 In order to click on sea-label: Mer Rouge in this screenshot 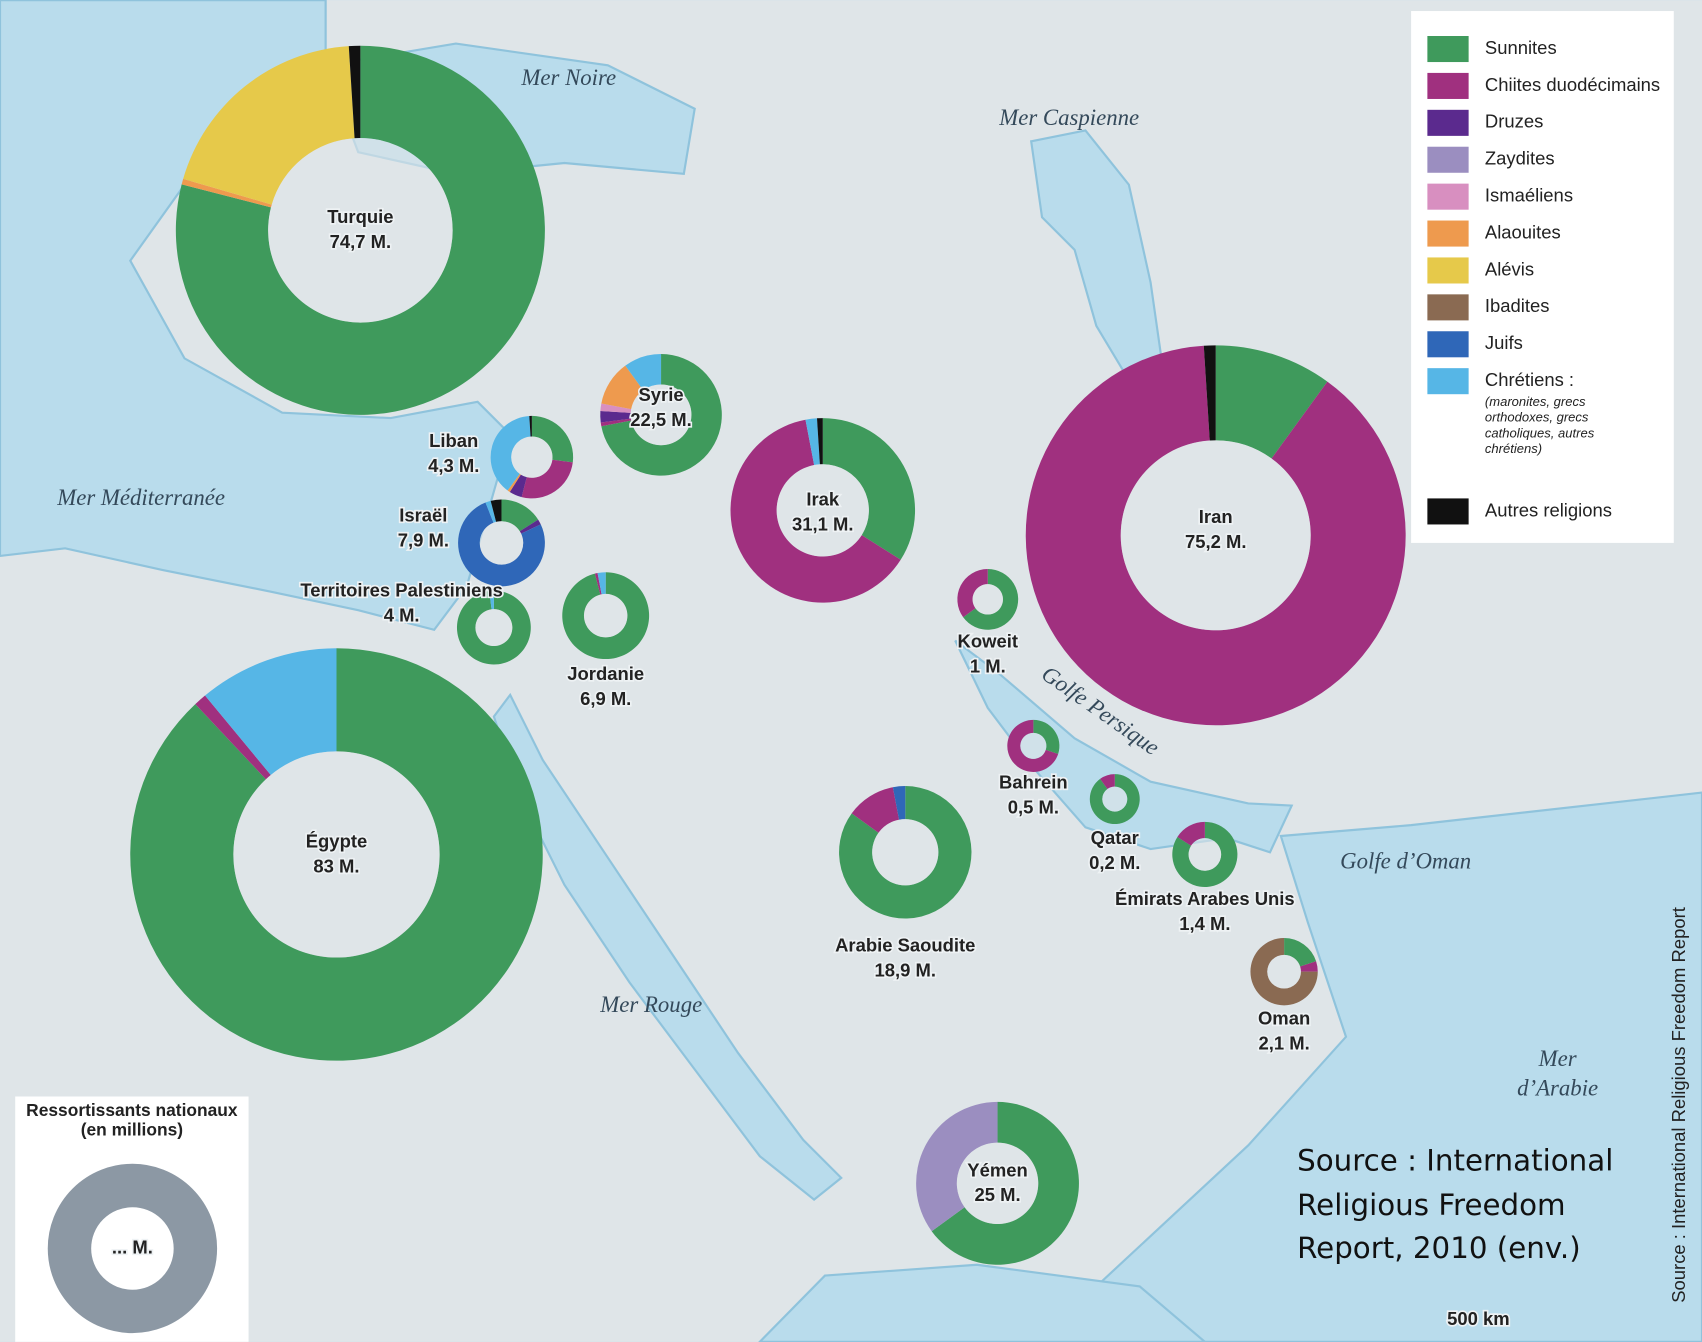, I will do `click(651, 1004)`.